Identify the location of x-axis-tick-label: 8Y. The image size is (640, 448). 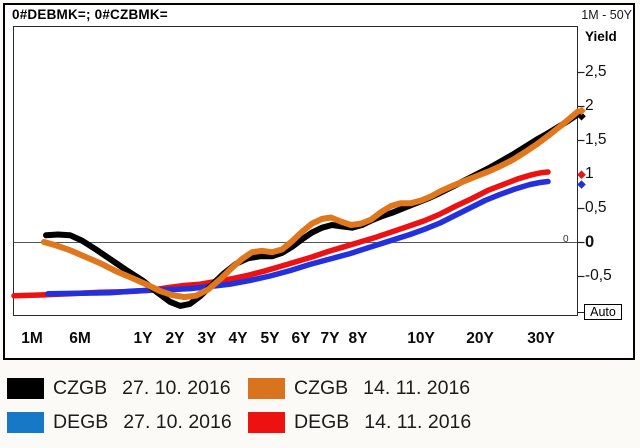
(358, 338).